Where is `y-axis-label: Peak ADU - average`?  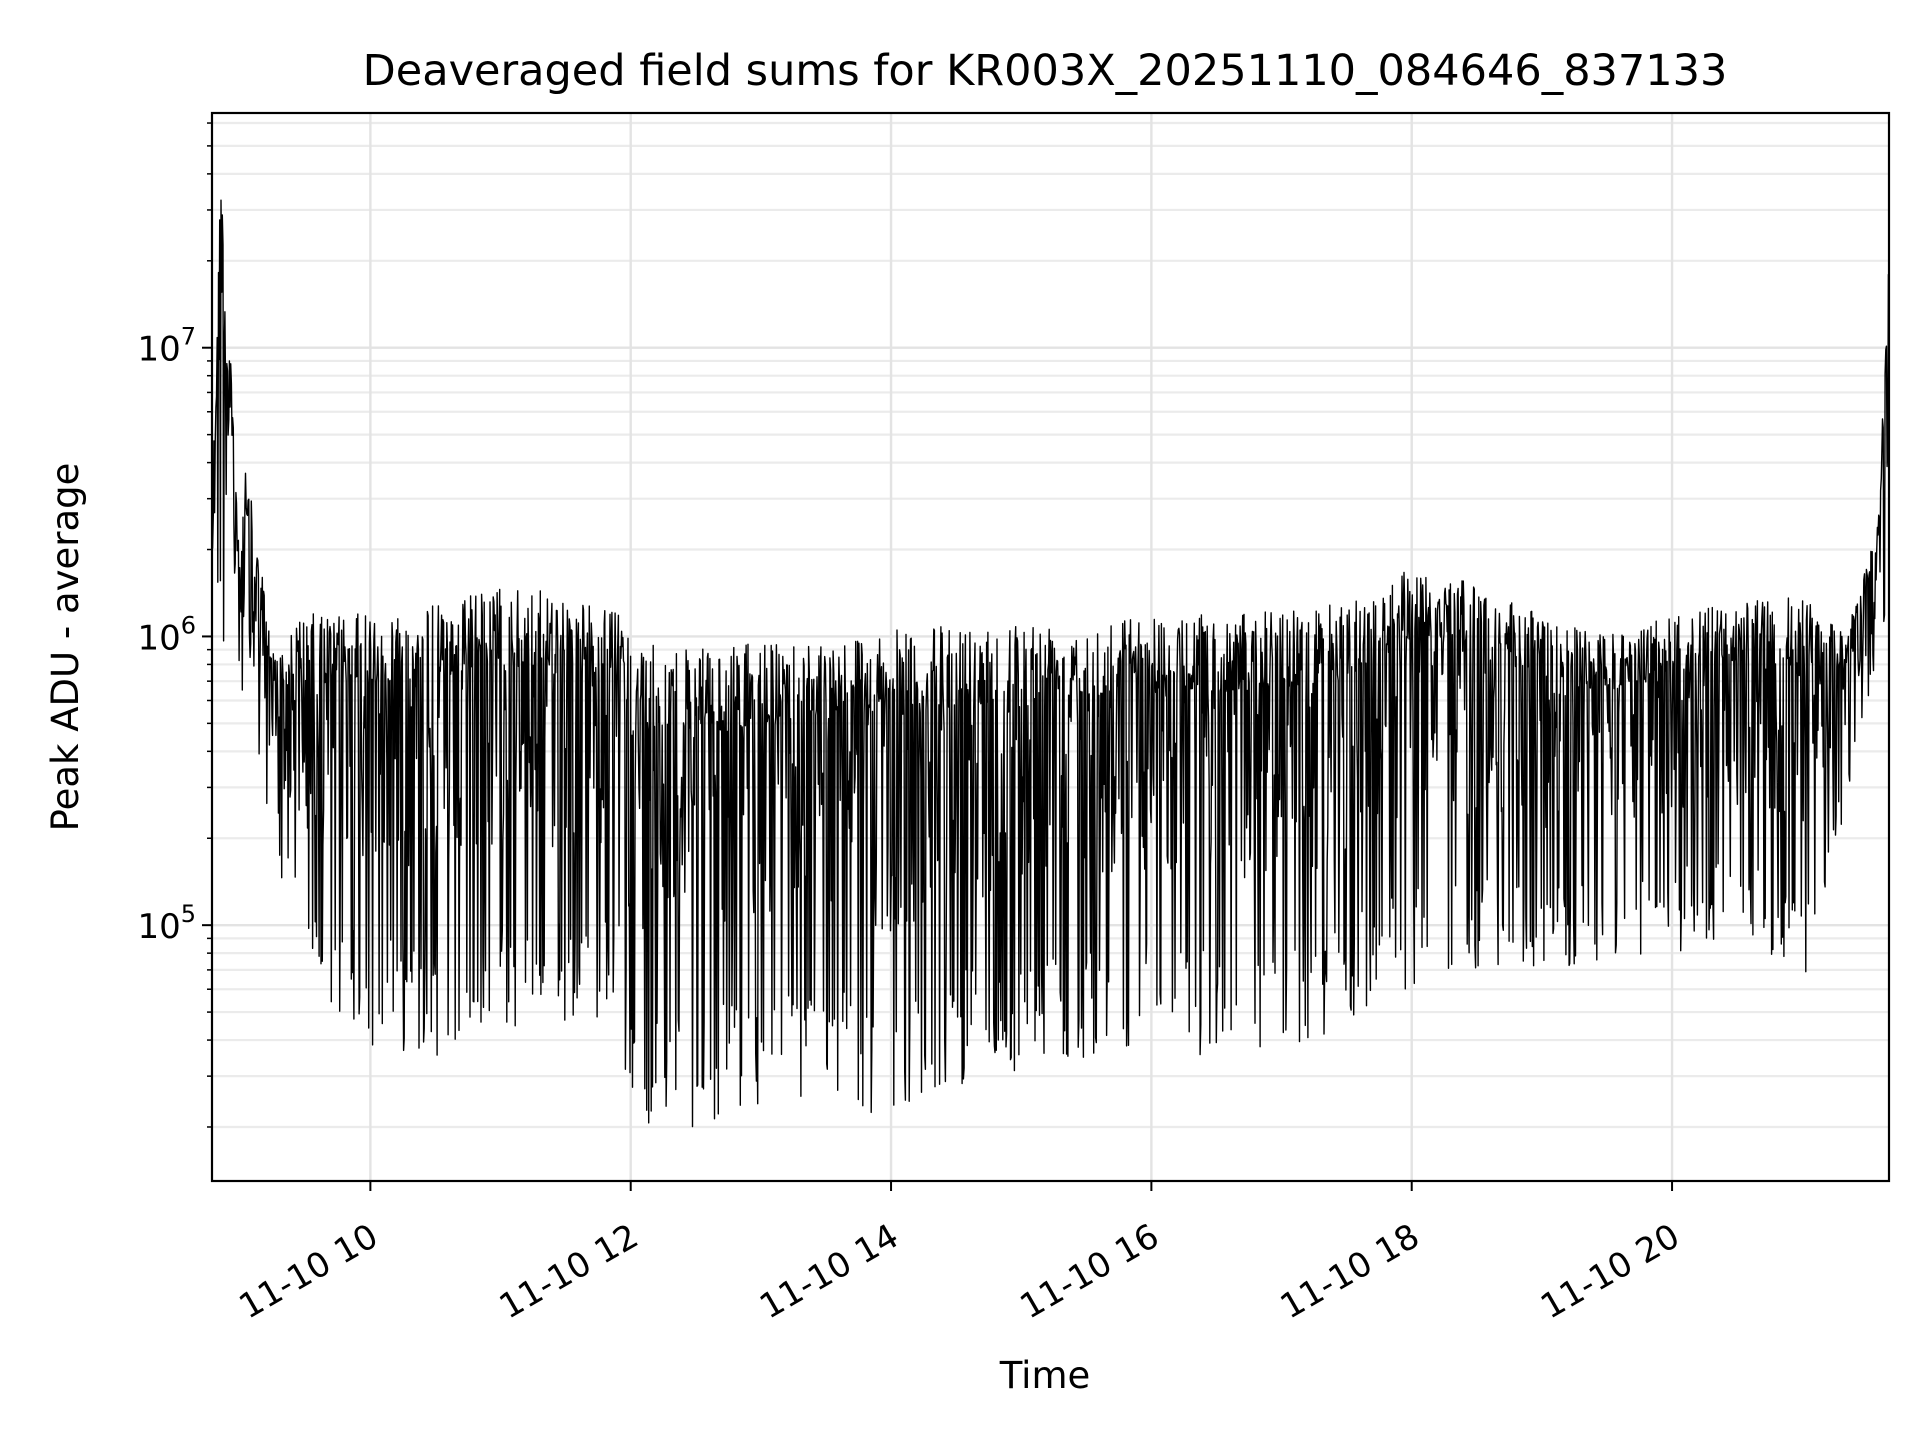 y-axis-label: Peak ADU - average is located at coordinates (65, 647).